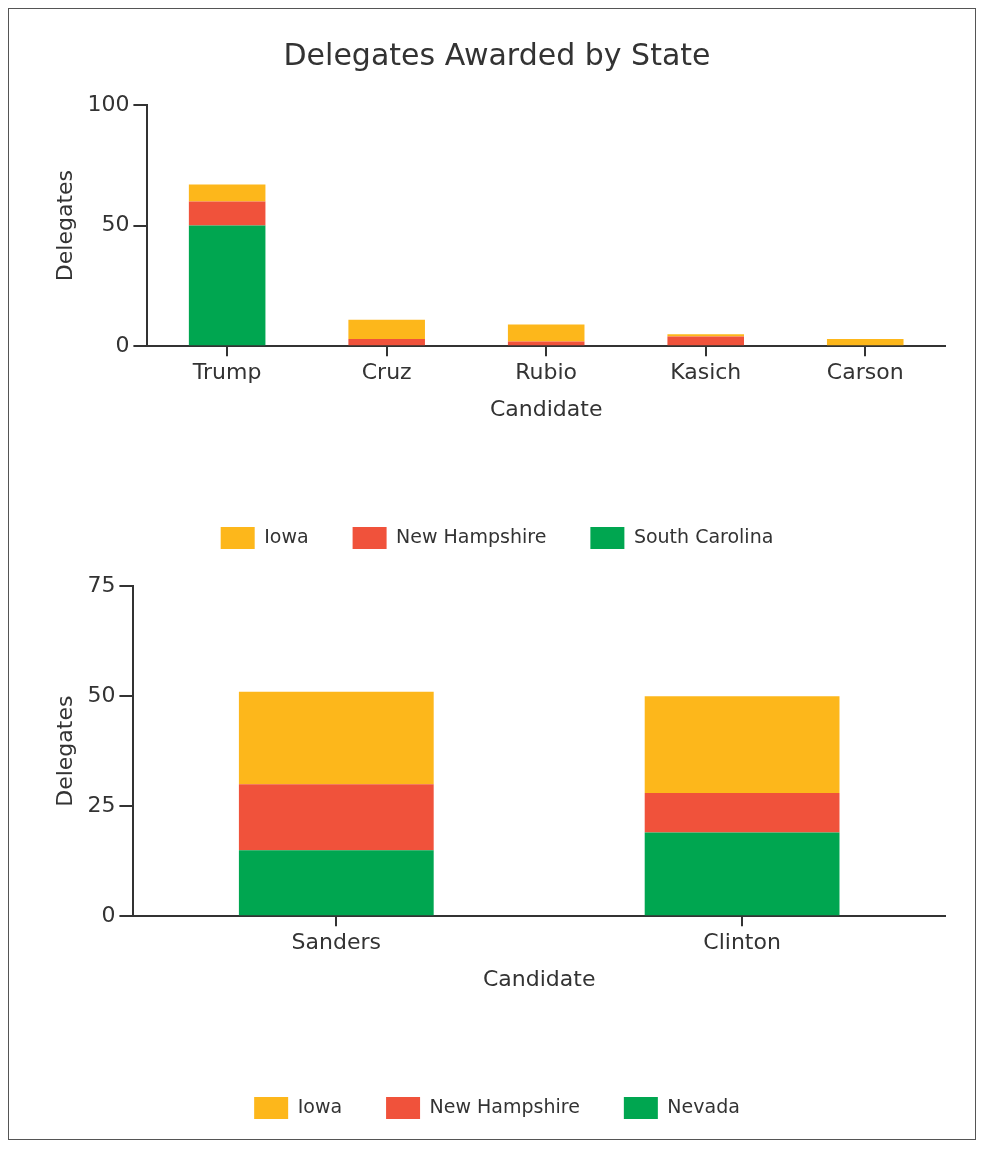  I want to click on x-tick-label: Kasich, so click(706, 372).